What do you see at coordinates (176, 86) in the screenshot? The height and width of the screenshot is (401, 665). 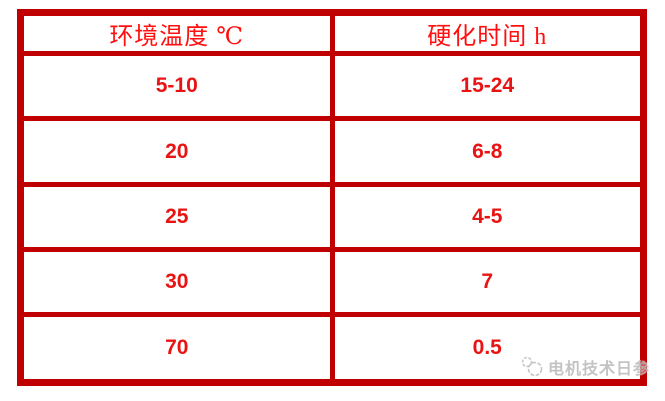 I see `temperature-cell: 5-10` at bounding box center [176, 86].